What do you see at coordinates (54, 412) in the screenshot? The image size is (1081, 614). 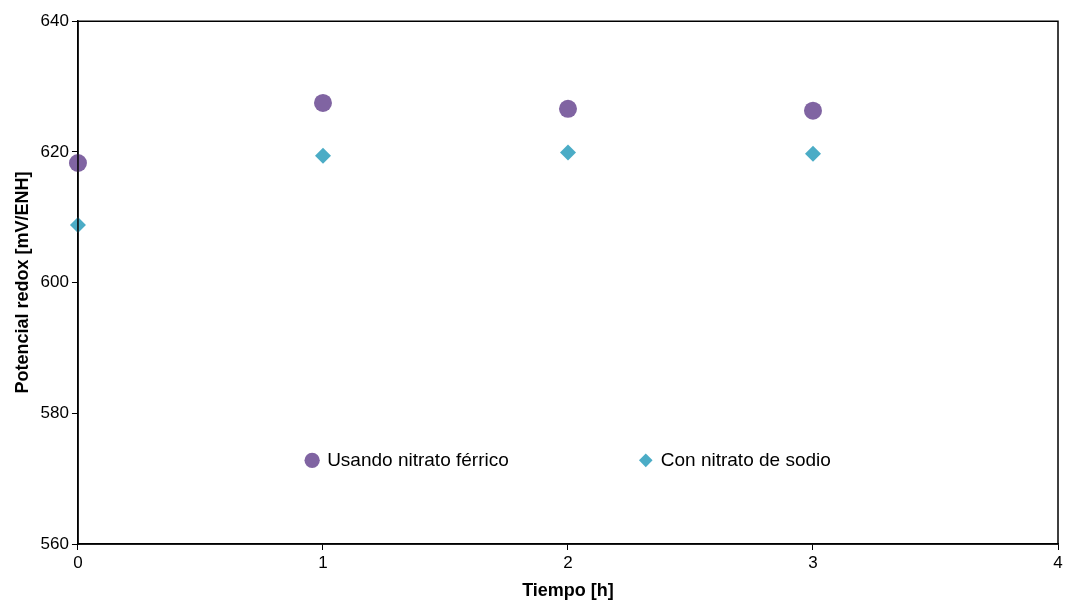 I see `y-tick-label: 580` at bounding box center [54, 412].